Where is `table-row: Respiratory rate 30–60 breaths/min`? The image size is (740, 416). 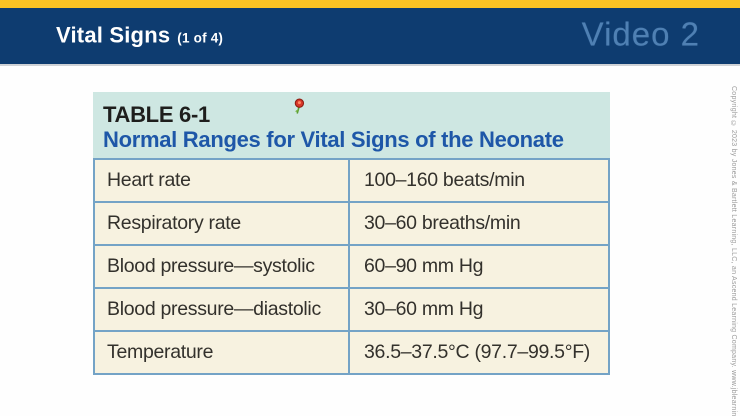 table-row: Respiratory rate 30–60 breaths/min is located at coordinates (351, 222).